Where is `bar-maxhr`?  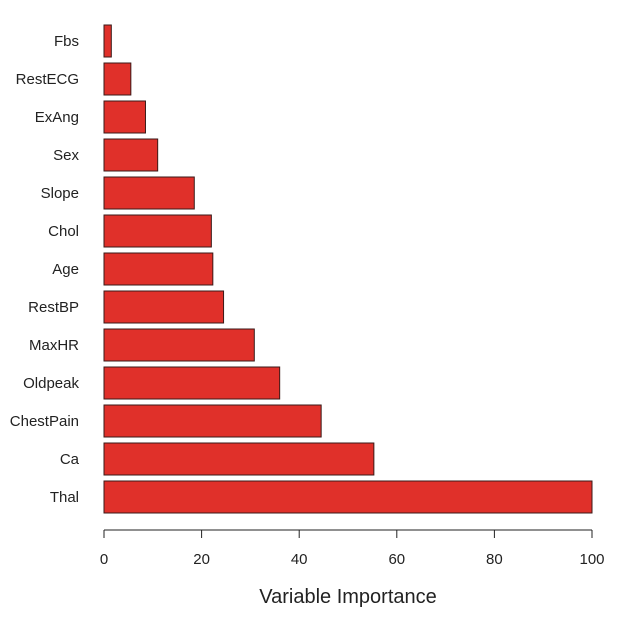
bar-maxhr is located at coordinates (179, 345).